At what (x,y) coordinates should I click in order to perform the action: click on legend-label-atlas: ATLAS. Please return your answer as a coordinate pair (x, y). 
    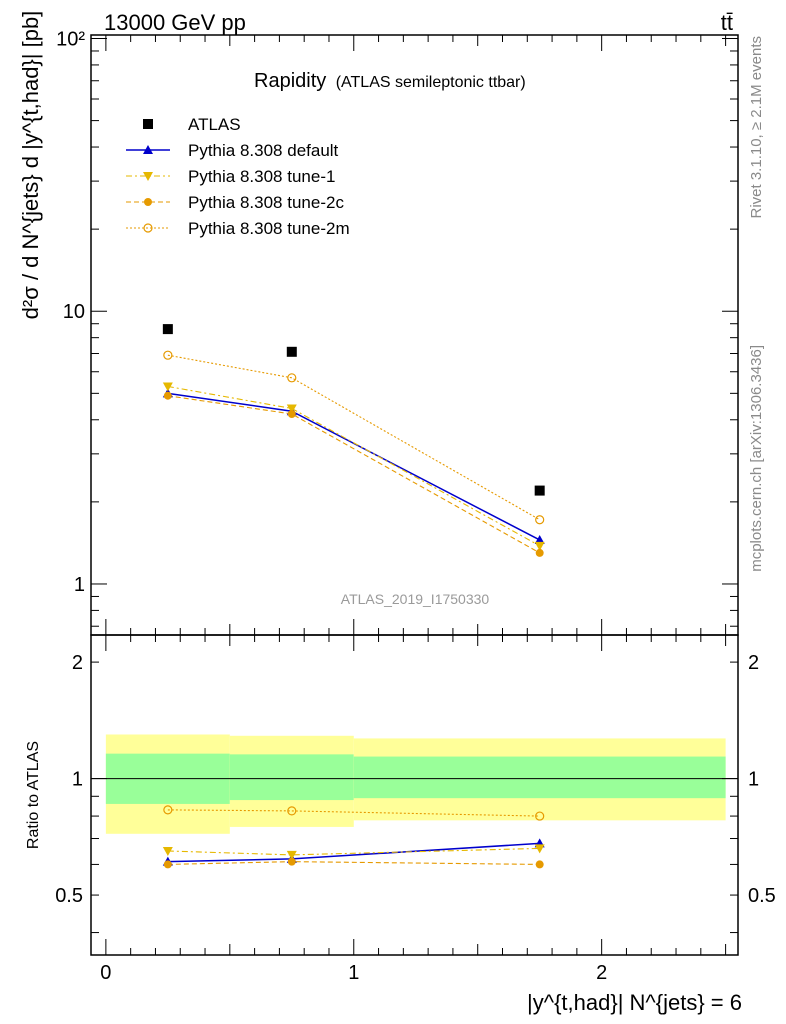
    Looking at the image, I should click on (214, 124).